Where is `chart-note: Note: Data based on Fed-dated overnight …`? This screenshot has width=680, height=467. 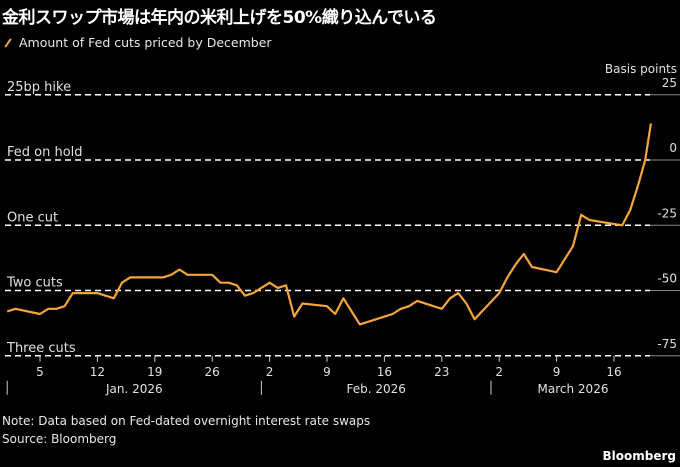
chart-note: Note: Data based on Fed-dated overnight … is located at coordinates (186, 421).